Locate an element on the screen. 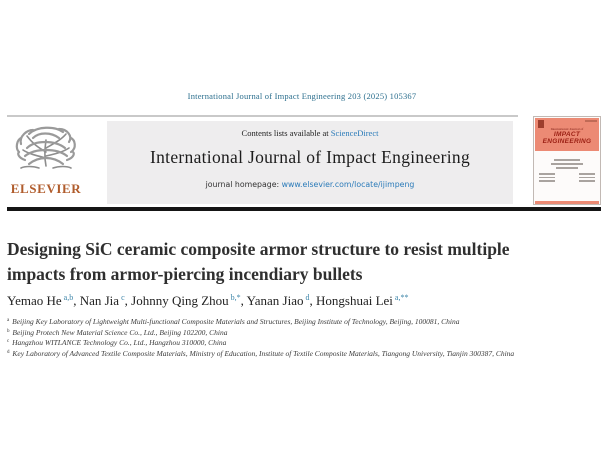 The width and height of the screenshot is (604, 453). homepage-prefix: journal homepage: is located at coordinates (243, 184).